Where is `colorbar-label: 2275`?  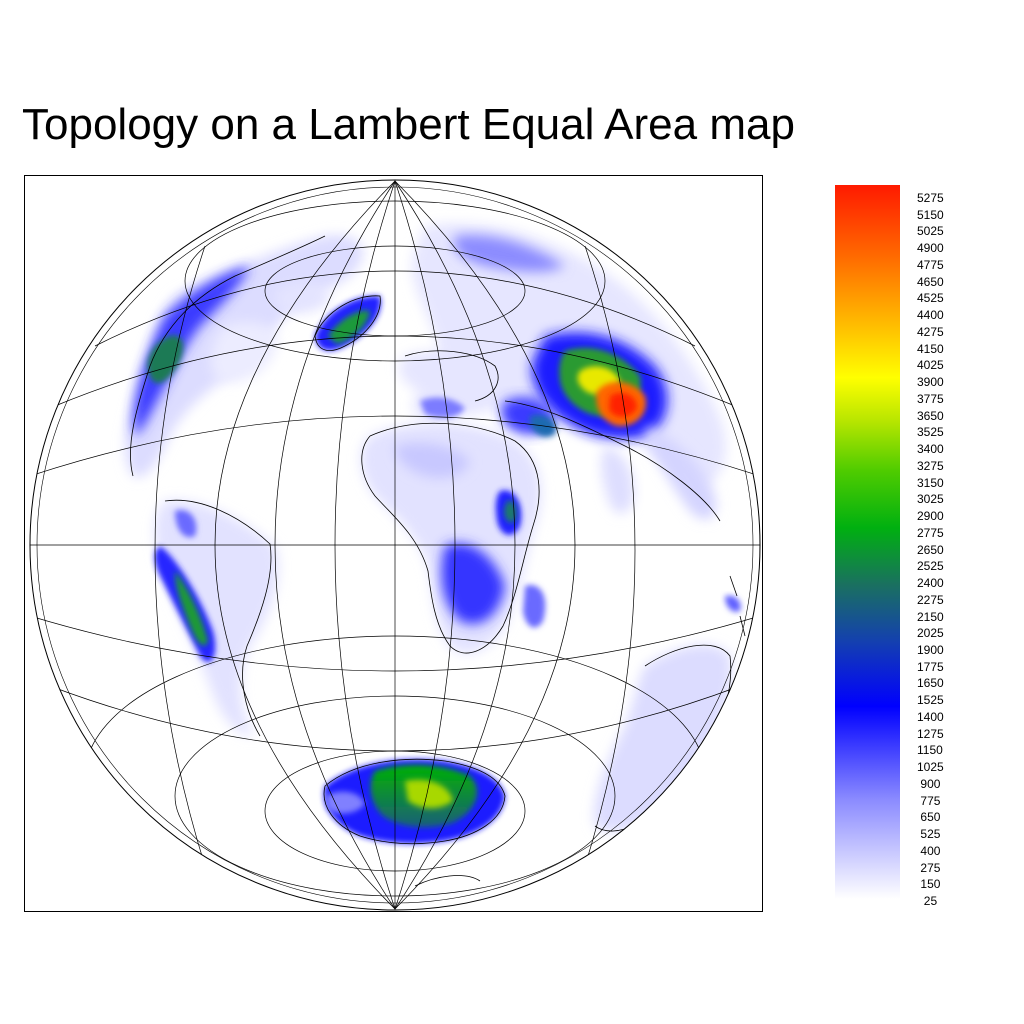 colorbar-label: 2275 is located at coordinates (930, 599).